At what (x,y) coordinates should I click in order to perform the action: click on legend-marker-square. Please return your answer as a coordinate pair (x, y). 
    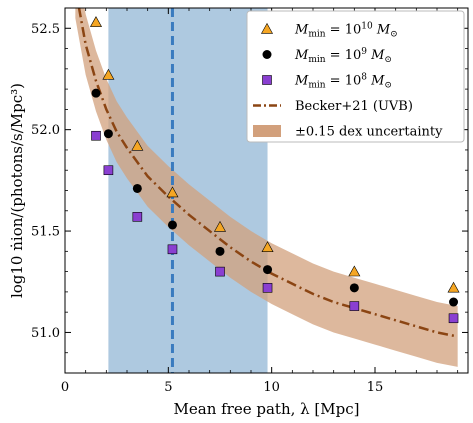
    Looking at the image, I should click on (267, 80).